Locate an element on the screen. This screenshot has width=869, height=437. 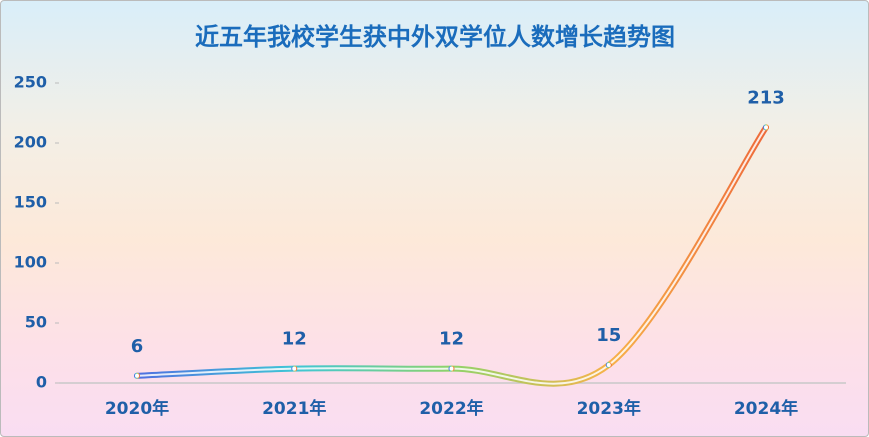
y-tick-label: 50 is located at coordinates (36, 322).